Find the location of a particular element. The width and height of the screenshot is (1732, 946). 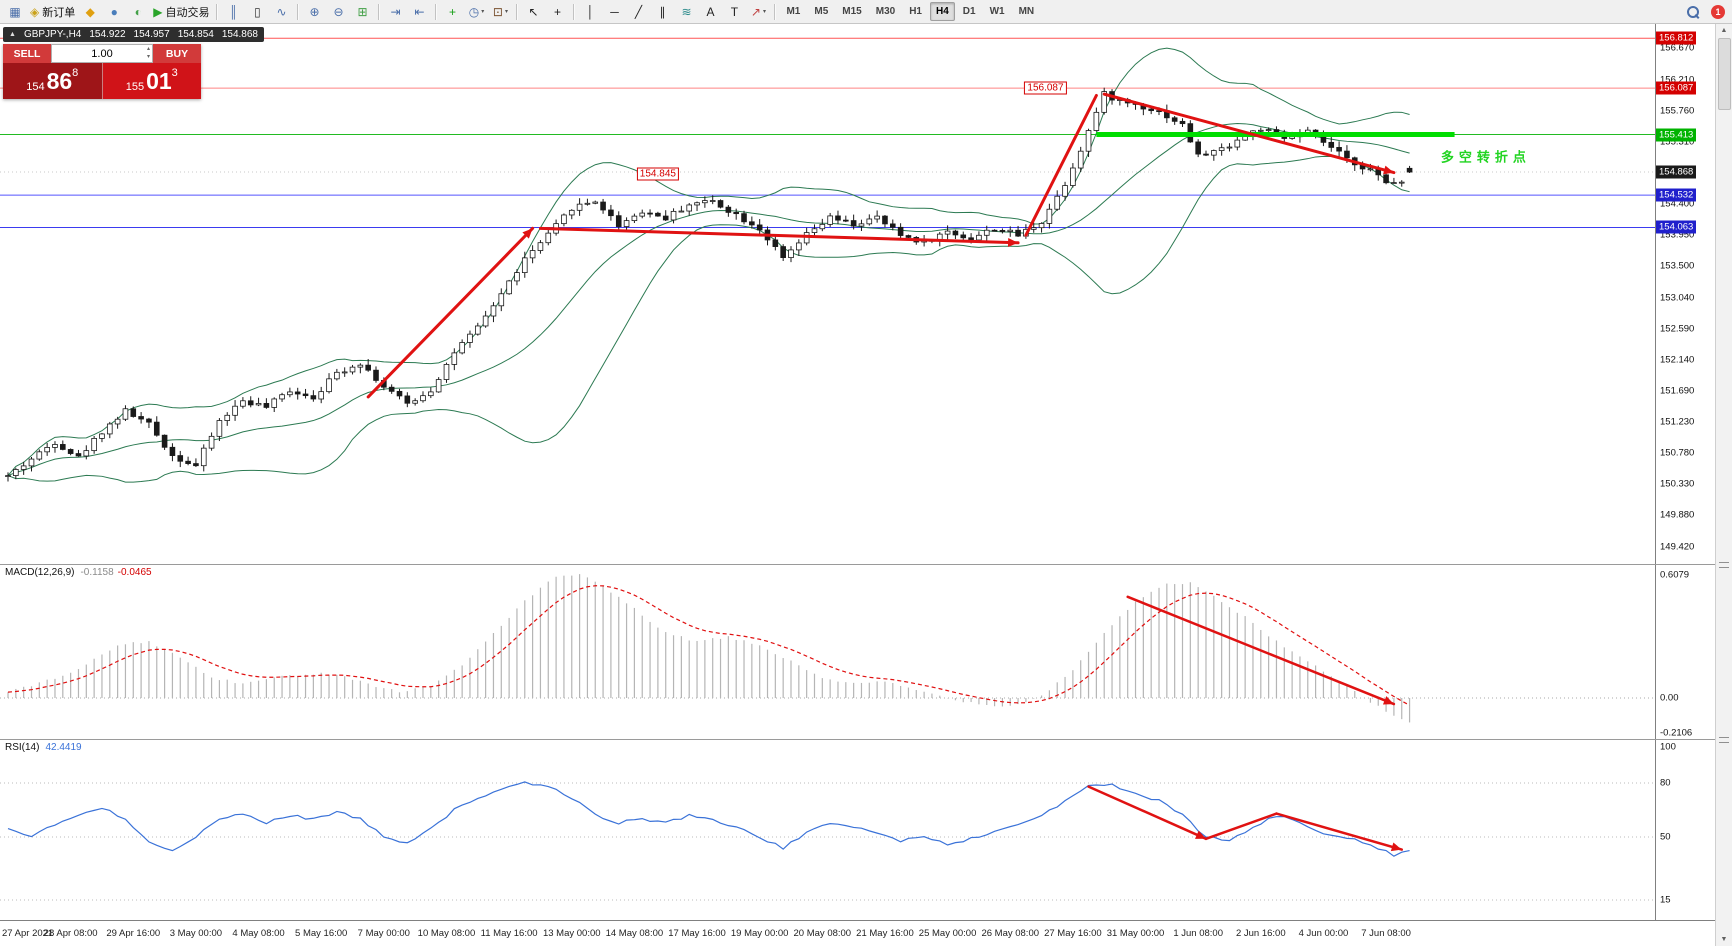

ohlc-open: 154.922 is located at coordinates (107, 34).